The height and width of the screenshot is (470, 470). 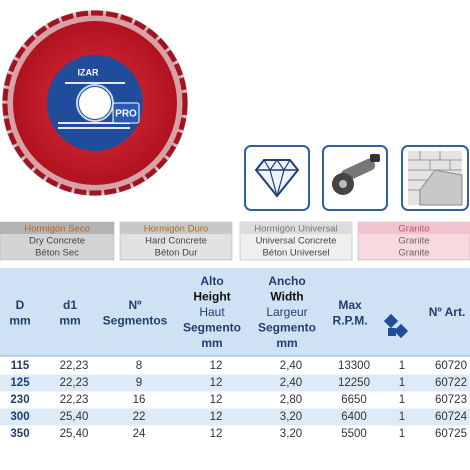 What do you see at coordinates (139, 434) in the screenshot?
I see `table-cell: 24` at bounding box center [139, 434].